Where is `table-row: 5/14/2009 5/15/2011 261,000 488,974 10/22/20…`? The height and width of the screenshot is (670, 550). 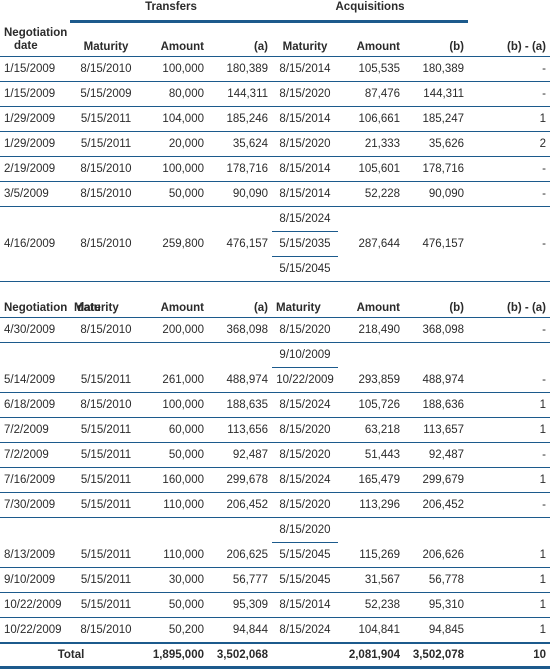
table-row: 5/14/2009 5/15/2011 261,000 488,974 10/22/20… is located at coordinates (275, 380).